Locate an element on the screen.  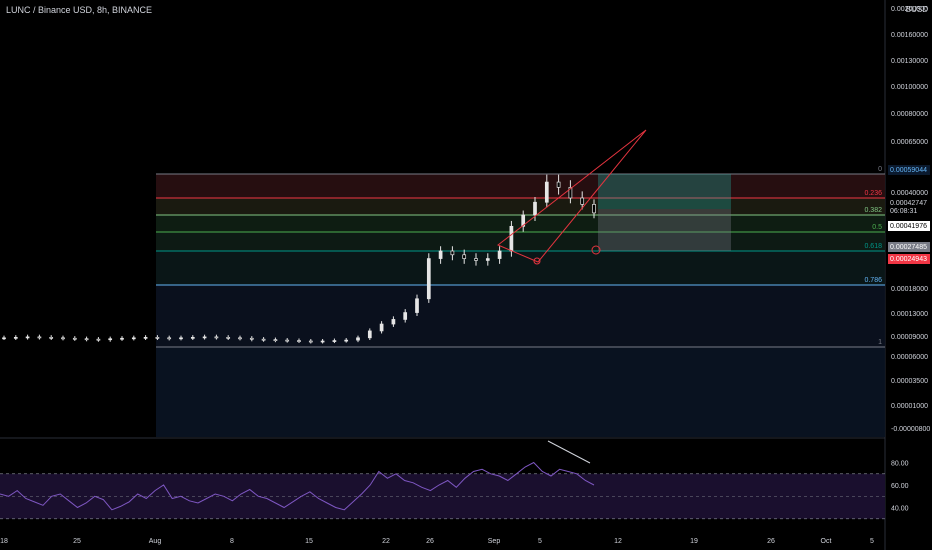
time-tick-label: 18 is located at coordinates (4, 541).